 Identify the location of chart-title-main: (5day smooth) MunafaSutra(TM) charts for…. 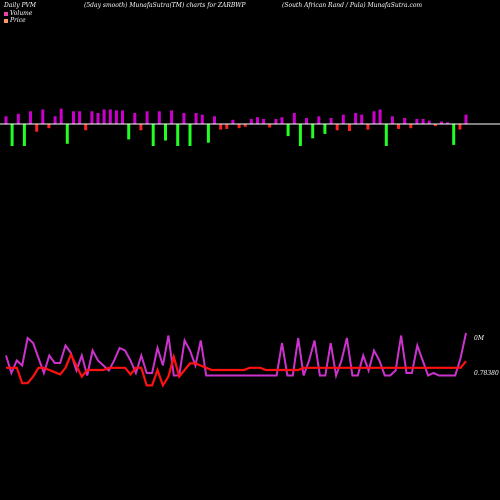
(165, 5).